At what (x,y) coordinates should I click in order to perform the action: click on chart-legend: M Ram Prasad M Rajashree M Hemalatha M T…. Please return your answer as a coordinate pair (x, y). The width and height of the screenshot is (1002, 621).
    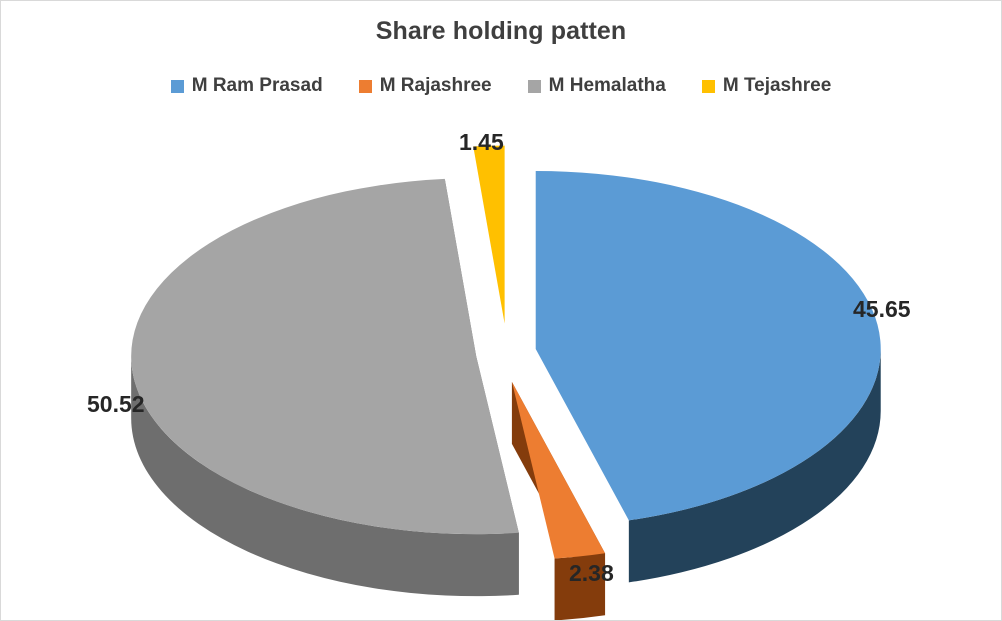
    Looking at the image, I should click on (501, 86).